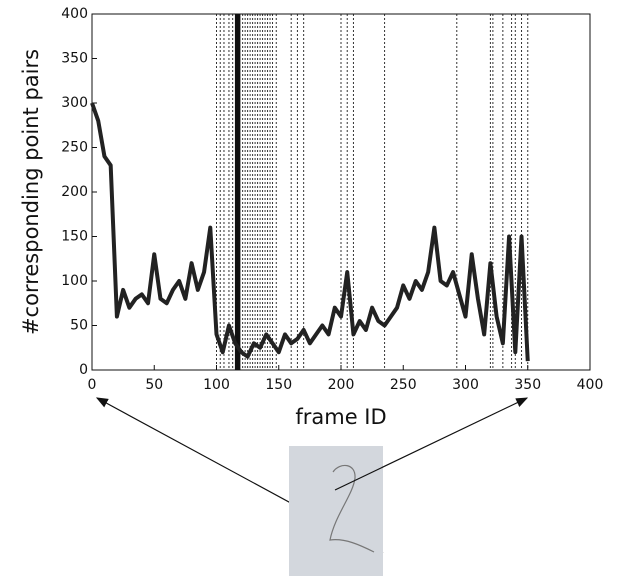 The height and width of the screenshot is (576, 627). Describe the element at coordinates (278, 385) in the screenshot. I see `x-tick-label: 150` at that location.